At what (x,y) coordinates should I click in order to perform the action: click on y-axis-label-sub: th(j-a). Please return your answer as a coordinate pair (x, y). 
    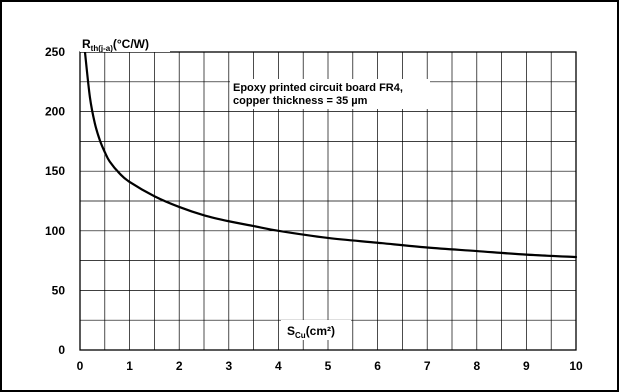
    Looking at the image, I should click on (102, 48).